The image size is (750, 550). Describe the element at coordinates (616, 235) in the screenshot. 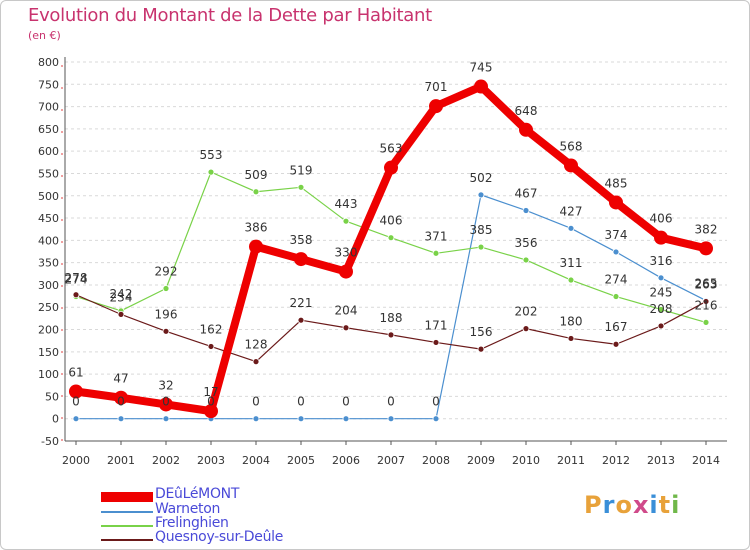

I see `data-label-warneton: 374` at that location.